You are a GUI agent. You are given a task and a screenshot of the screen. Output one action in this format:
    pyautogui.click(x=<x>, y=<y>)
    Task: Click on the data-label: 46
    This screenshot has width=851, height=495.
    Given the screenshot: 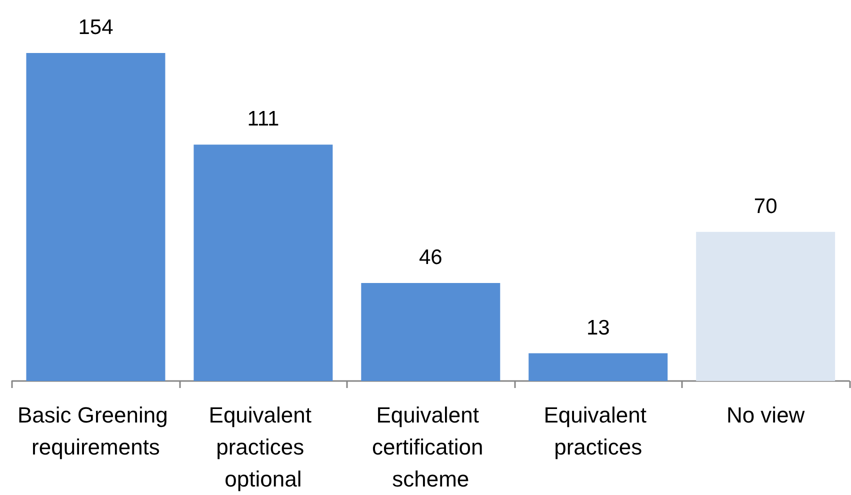 What is the action you would take?
    pyautogui.click(x=430, y=258)
    